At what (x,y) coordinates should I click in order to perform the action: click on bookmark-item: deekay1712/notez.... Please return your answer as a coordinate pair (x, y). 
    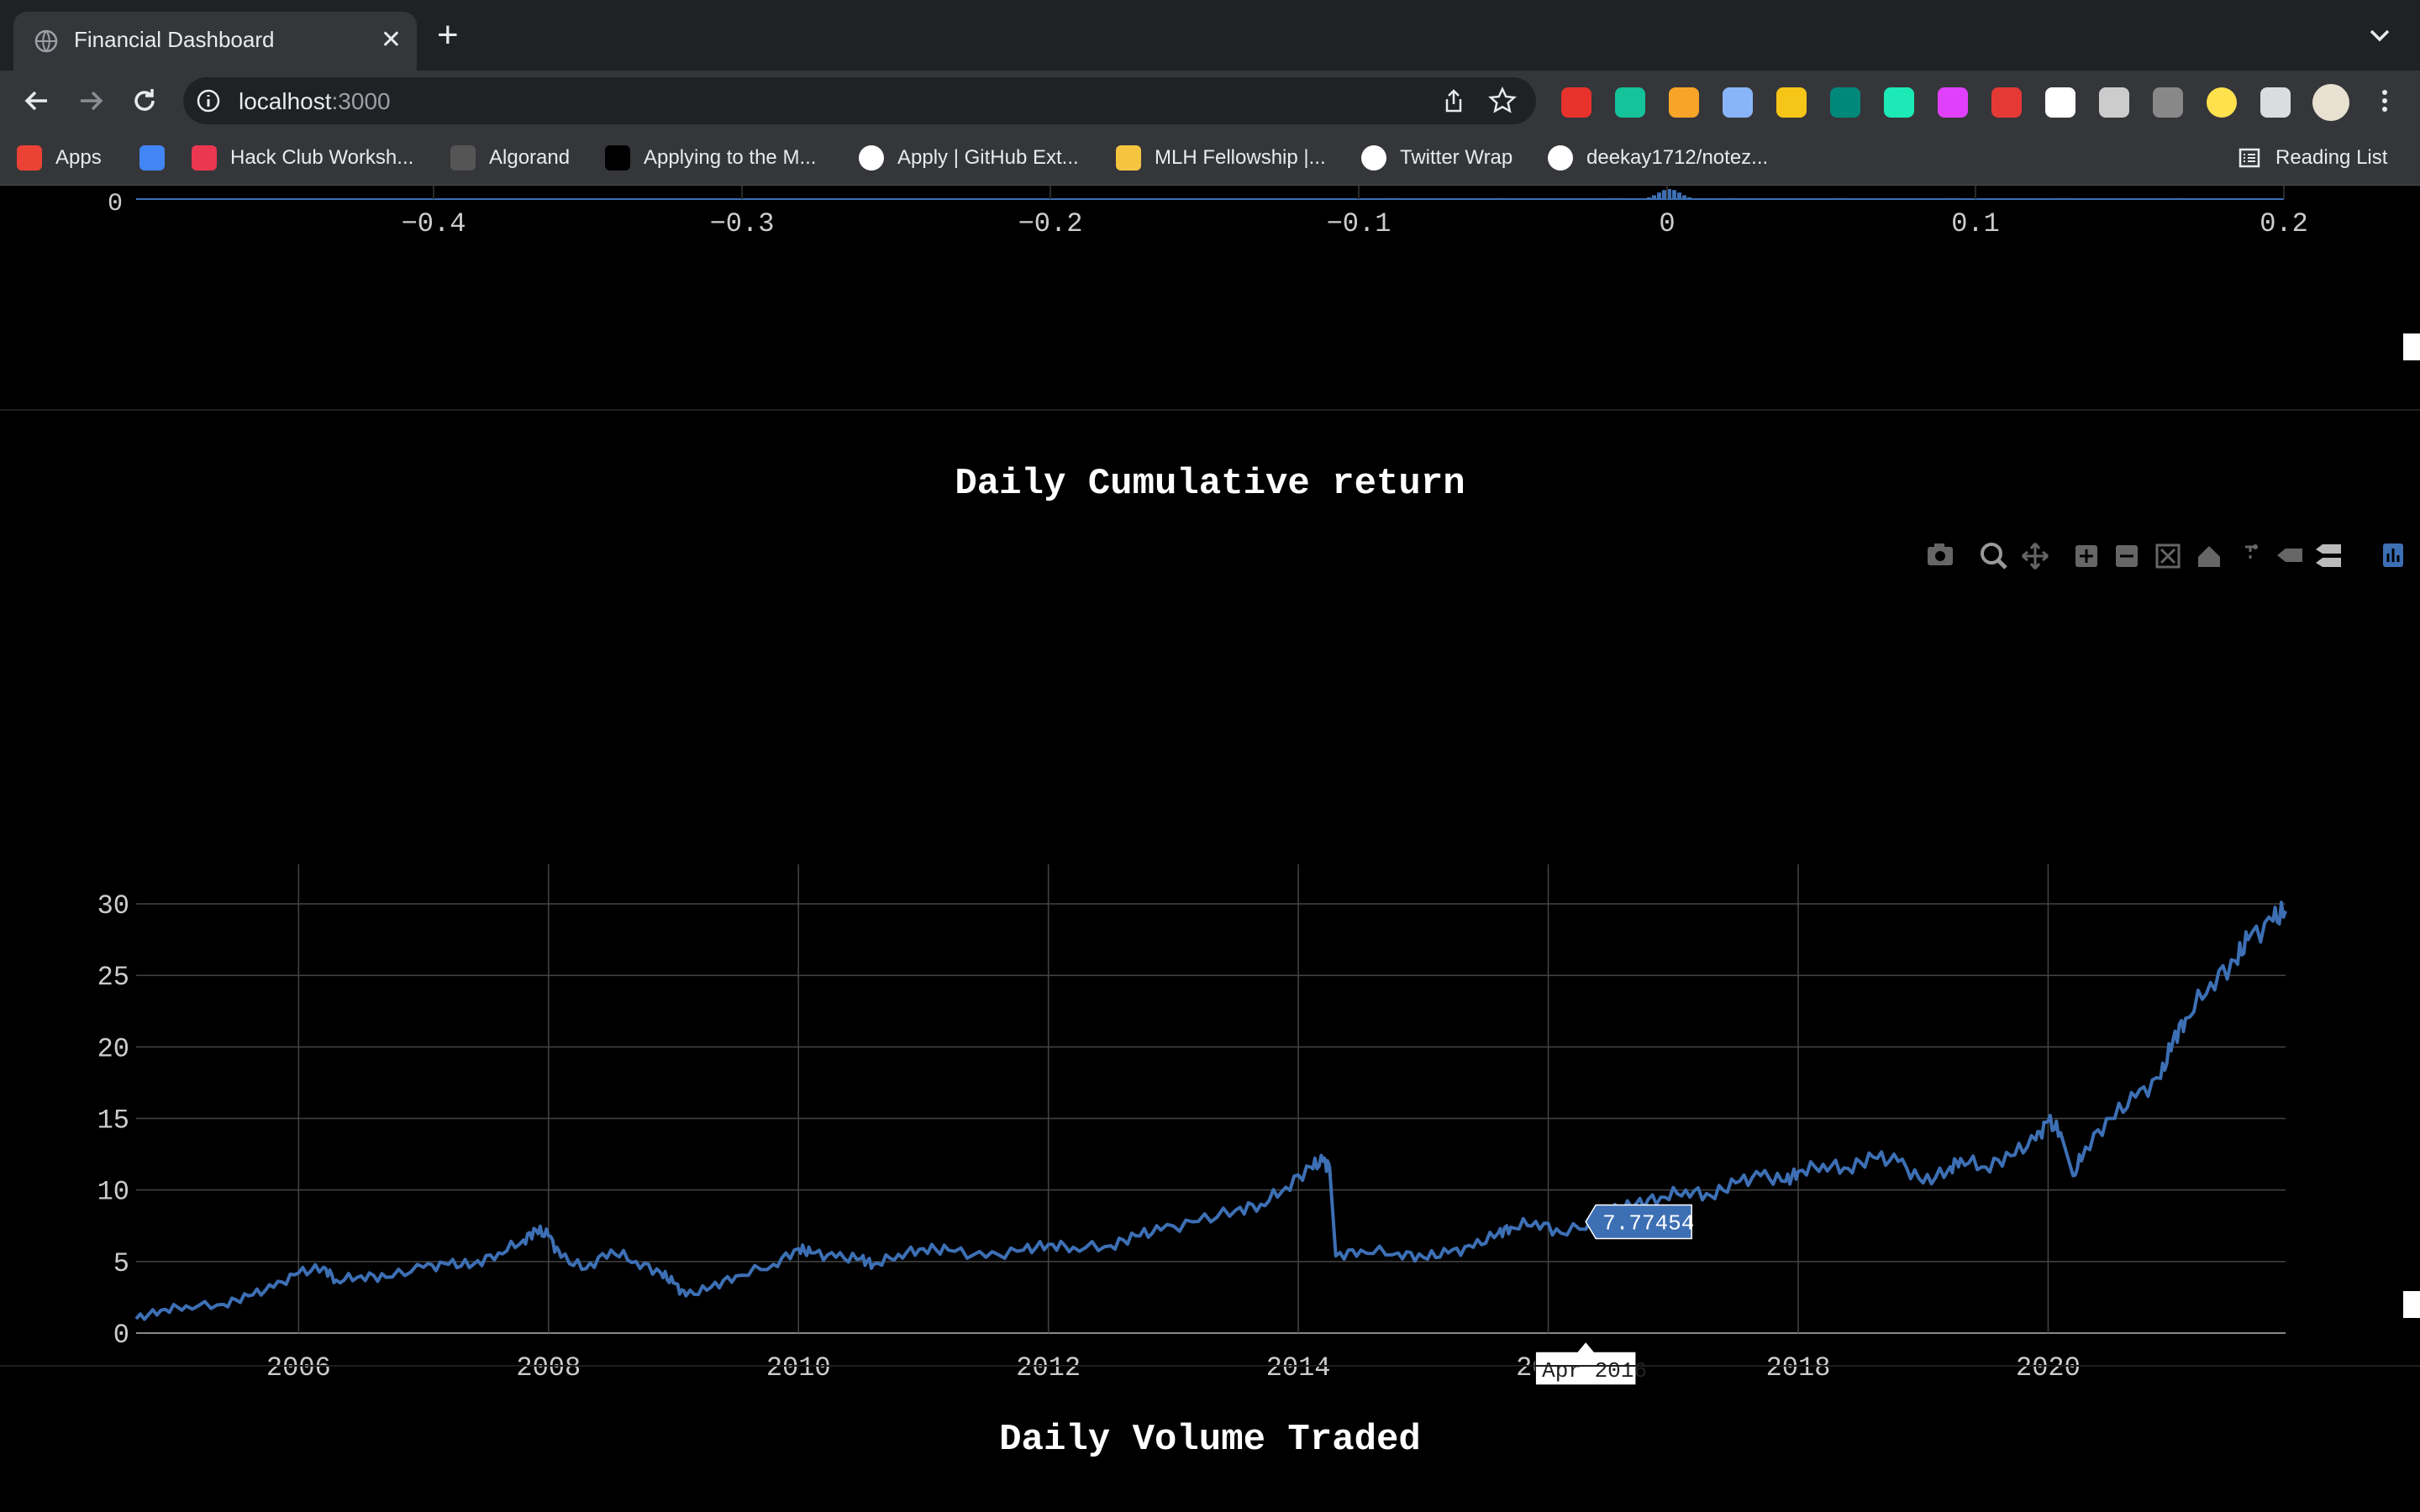
    Looking at the image, I should click on (1658, 158).